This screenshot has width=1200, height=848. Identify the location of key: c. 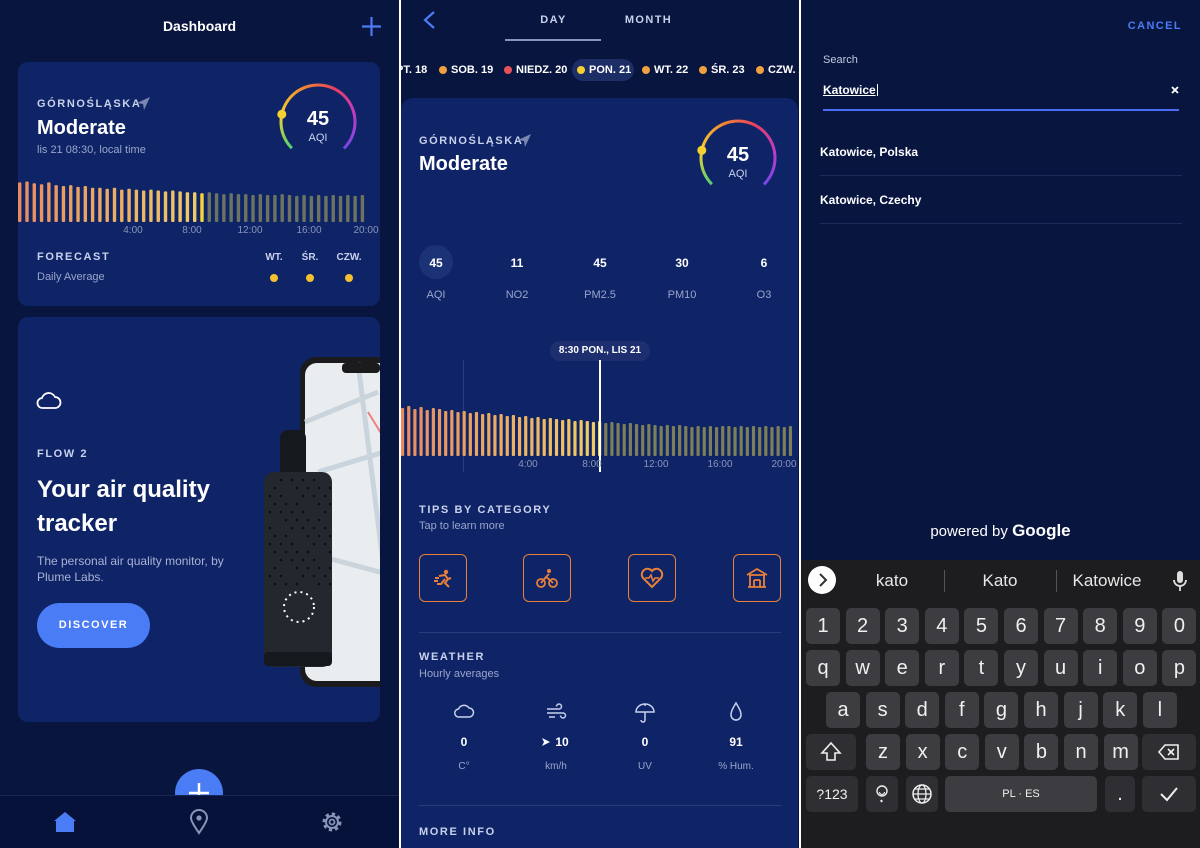
(962, 752).